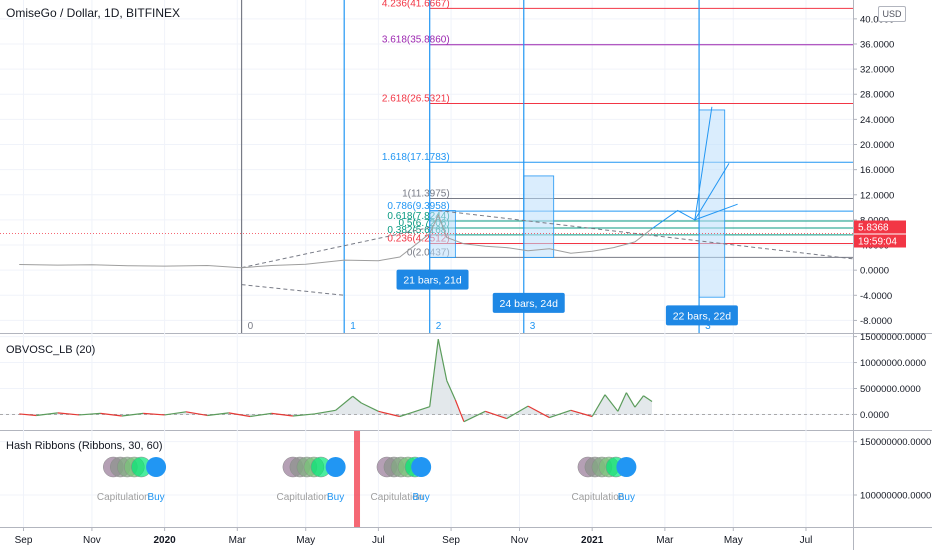 Image resolution: width=932 pixels, height=550 pixels. I want to click on countdown-badge, so click(880, 241).